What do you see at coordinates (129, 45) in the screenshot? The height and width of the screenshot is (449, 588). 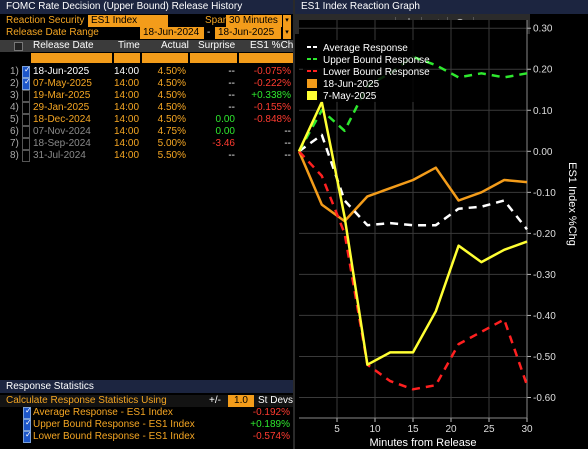 I see `column-time: Time` at bounding box center [129, 45].